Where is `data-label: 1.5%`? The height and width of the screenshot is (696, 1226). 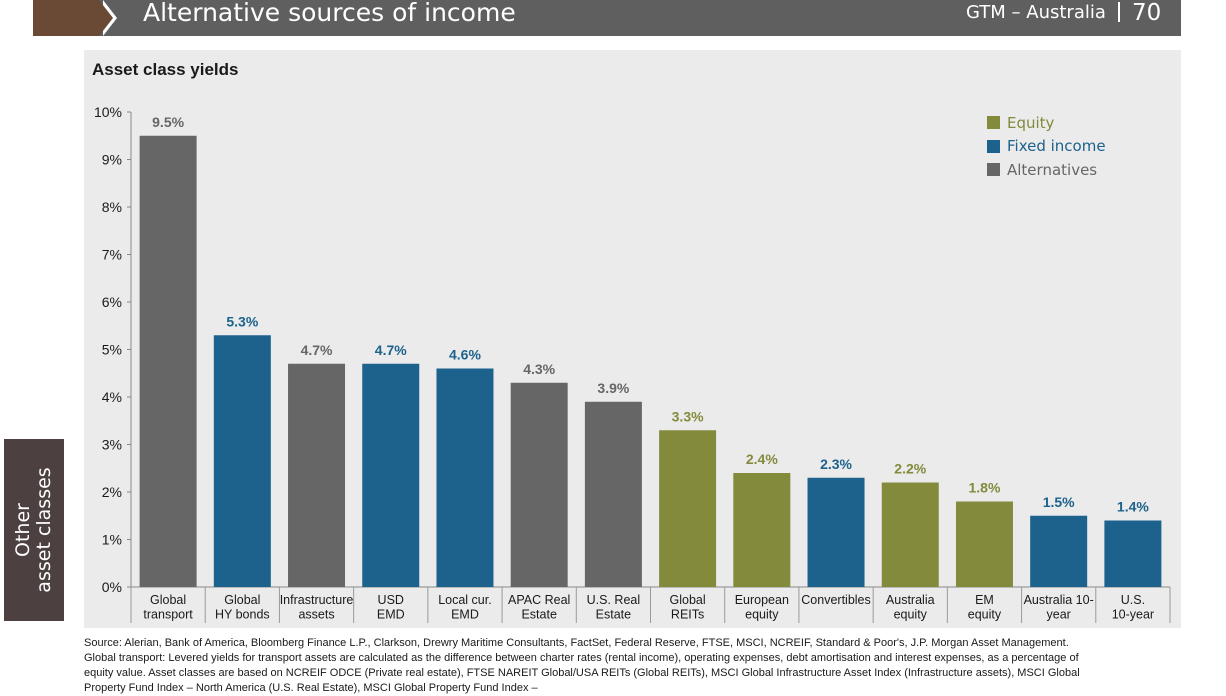
data-label: 1.5% is located at coordinates (1059, 502).